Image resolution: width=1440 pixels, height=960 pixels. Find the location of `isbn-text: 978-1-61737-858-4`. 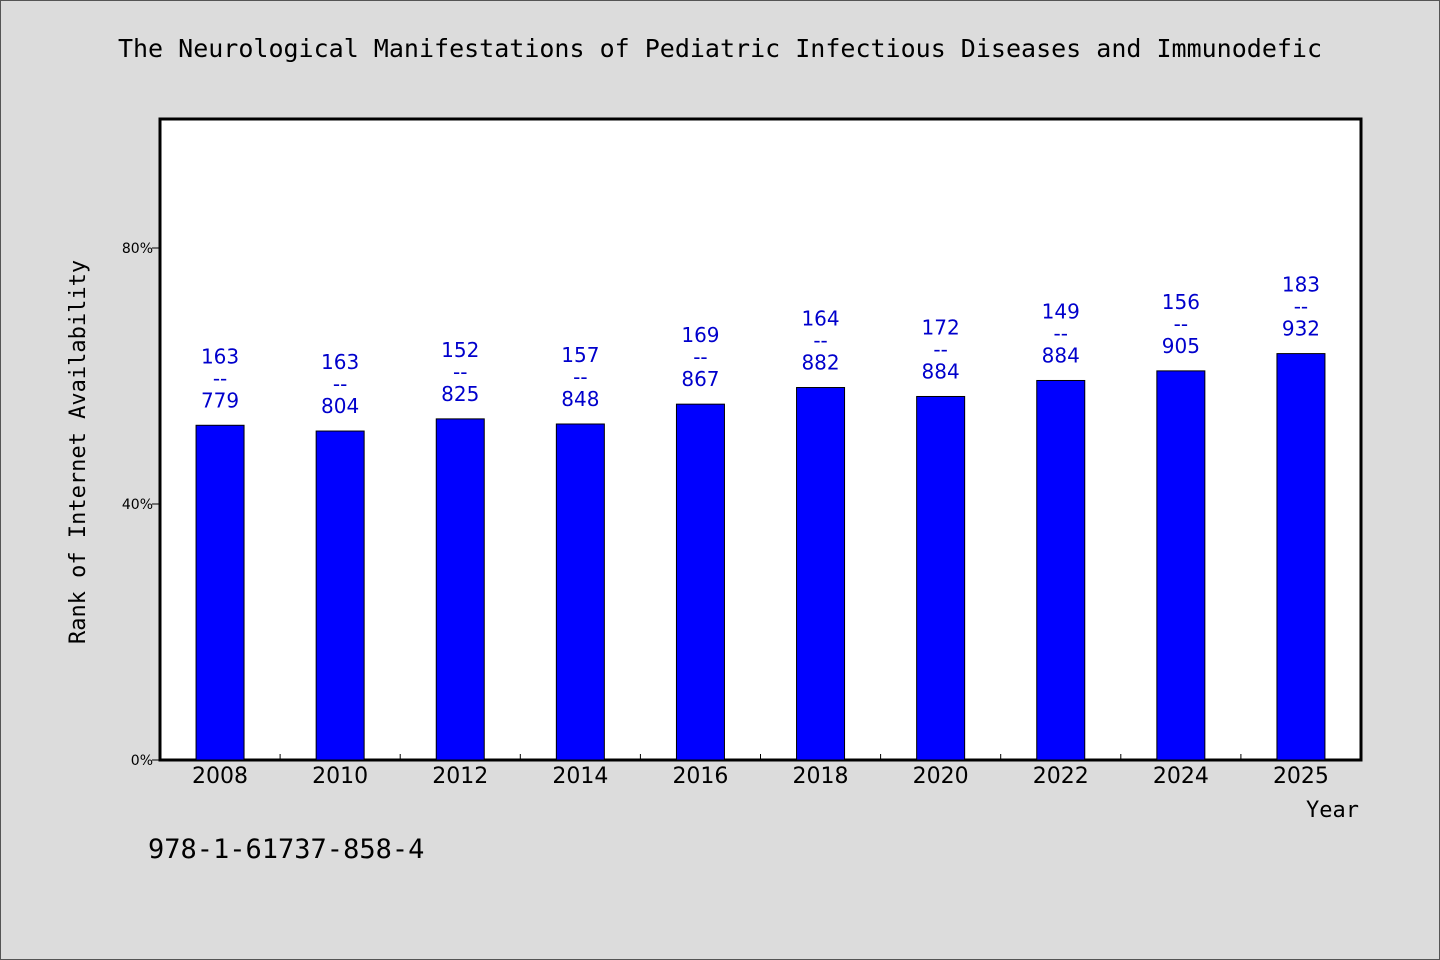

isbn-text: 978-1-61737-858-4 is located at coordinates (286, 849).